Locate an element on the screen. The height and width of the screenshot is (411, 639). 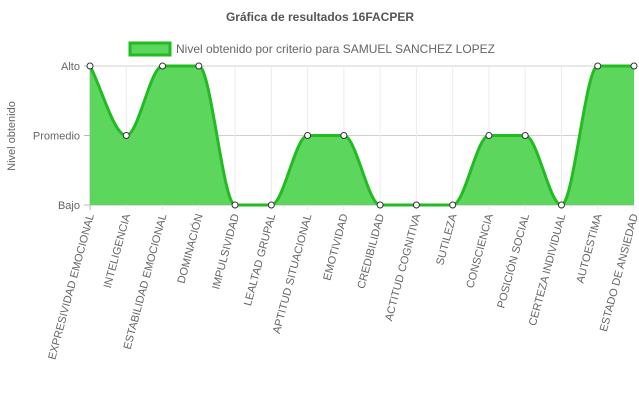
x-tick-label: ACTITUD COGNITIVA is located at coordinates (403, 267).